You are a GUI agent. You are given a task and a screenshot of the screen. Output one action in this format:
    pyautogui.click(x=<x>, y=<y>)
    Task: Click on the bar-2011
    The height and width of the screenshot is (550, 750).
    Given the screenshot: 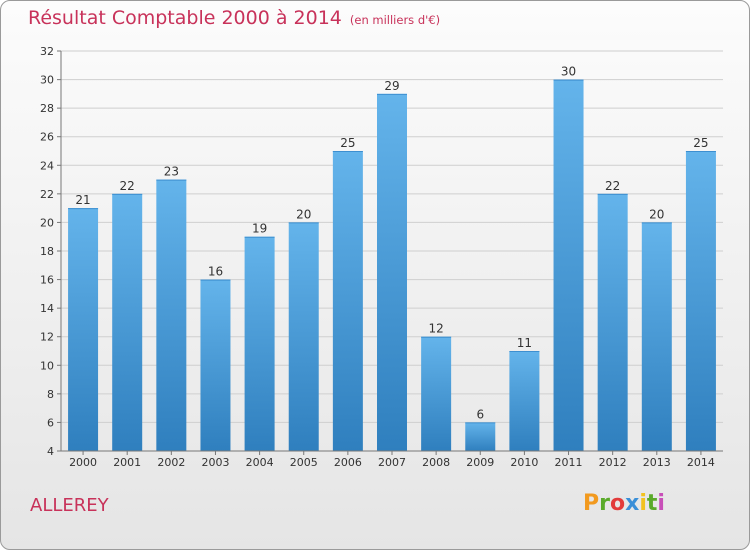 What is the action you would take?
    pyautogui.click(x=568, y=265)
    